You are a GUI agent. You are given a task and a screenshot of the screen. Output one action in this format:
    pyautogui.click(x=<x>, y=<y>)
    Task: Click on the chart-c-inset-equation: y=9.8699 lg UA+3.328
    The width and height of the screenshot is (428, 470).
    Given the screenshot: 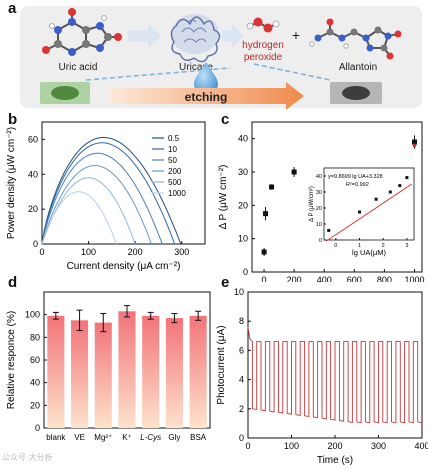 What is the action you would take?
    pyautogui.click(x=355, y=177)
    